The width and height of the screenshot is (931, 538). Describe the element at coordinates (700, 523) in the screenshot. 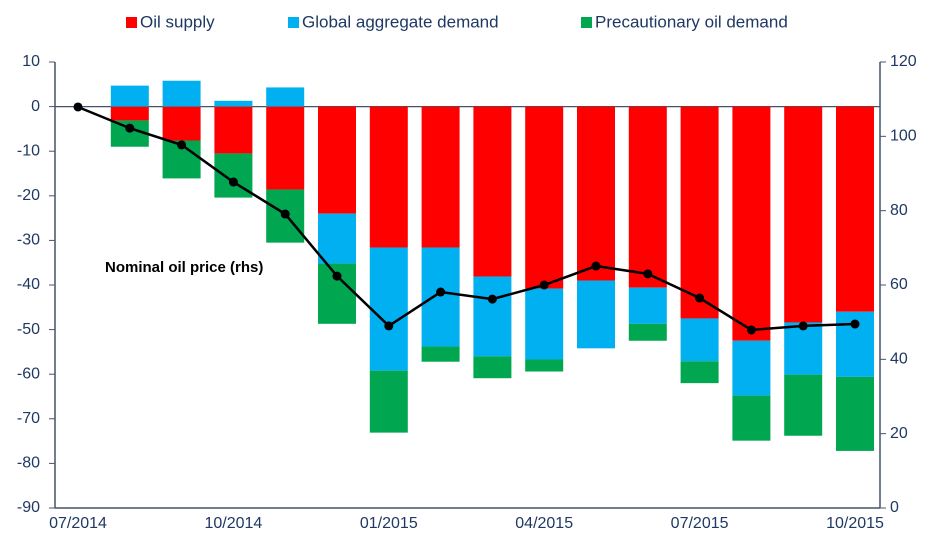

I see `x-tick-label: 07/2015` at that location.